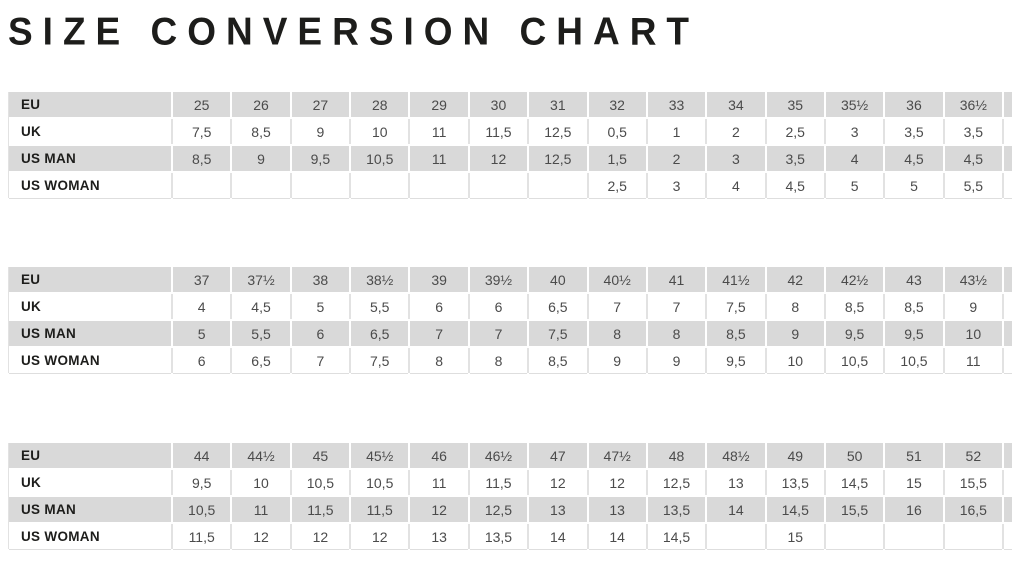  What do you see at coordinates (676, 131) in the screenshot?
I see `size-value-cell: 1` at bounding box center [676, 131].